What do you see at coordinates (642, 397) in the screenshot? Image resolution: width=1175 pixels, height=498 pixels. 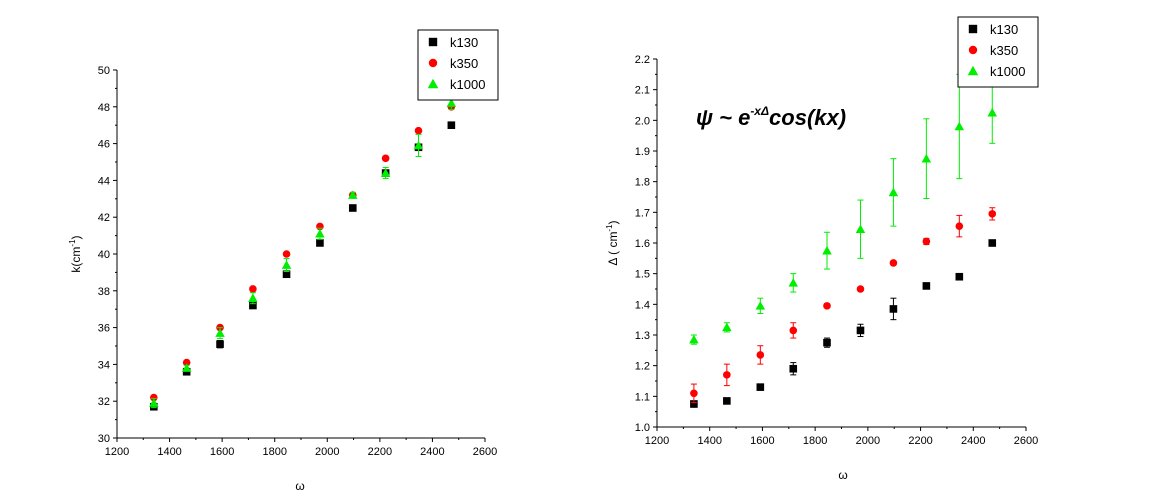 I see `y-tick-label: 1.1` at bounding box center [642, 397].